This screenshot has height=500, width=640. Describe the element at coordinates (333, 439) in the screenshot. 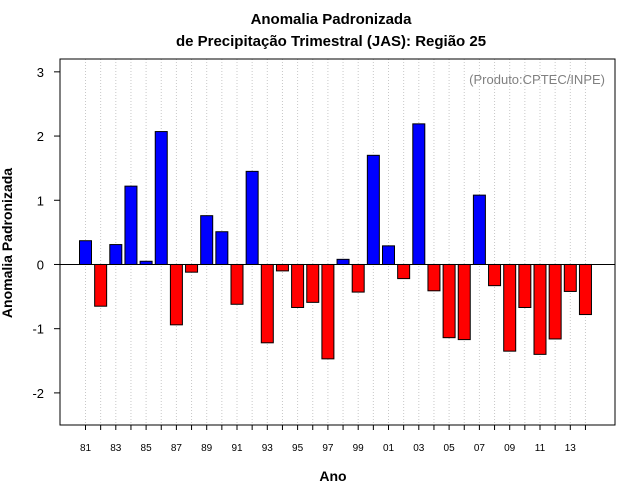

I see `x-axis-ticks: 81 83 85 87 89 91 93 95 97 99 01 03 05 07 09 11 13` at that location.